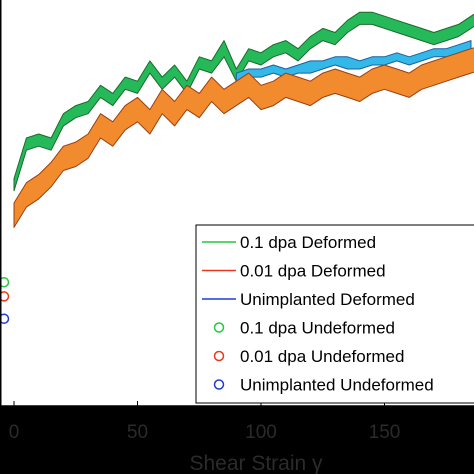 The height and width of the screenshot is (474, 474). Describe the element at coordinates (205, 432) in the screenshot. I see `x-tick-labels: 0 50 100 150` at that location.